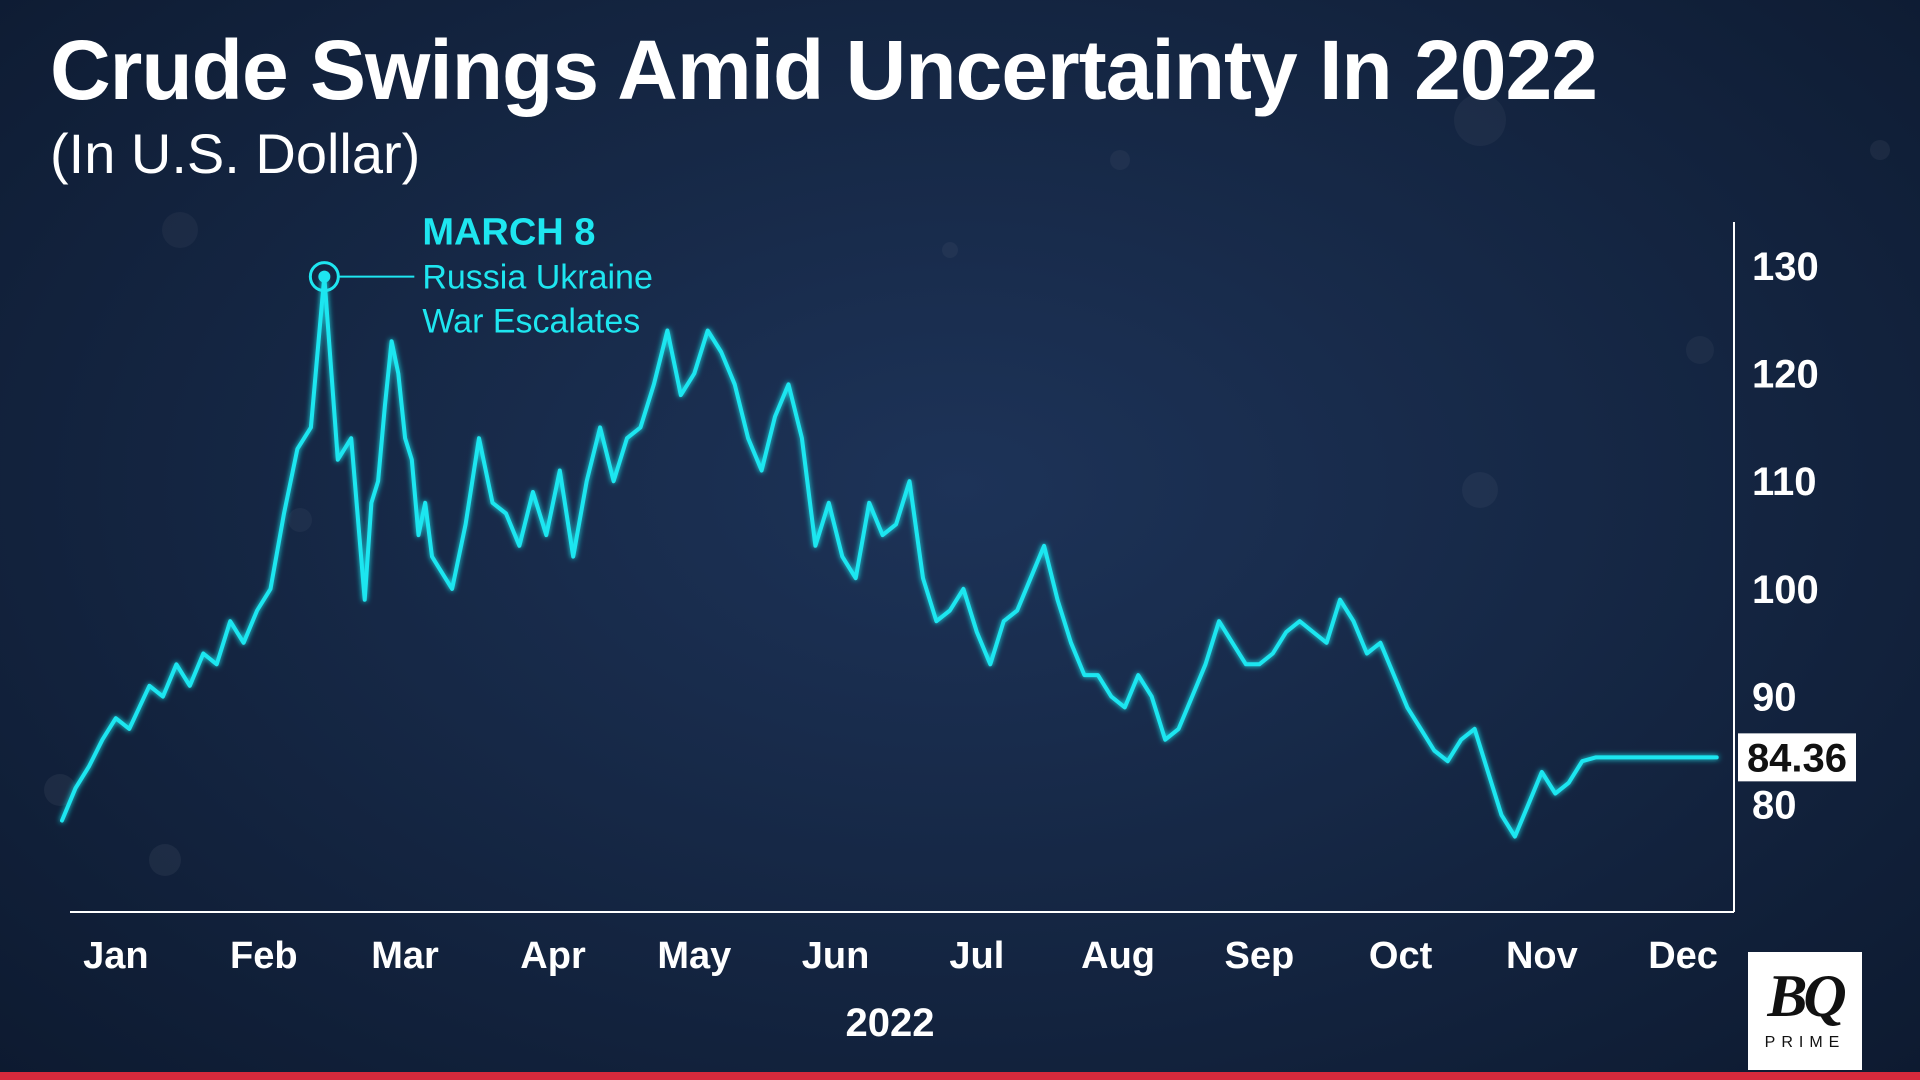  Describe the element at coordinates (1806, 996) in the screenshot. I see `logo-mark: BQ` at that location.